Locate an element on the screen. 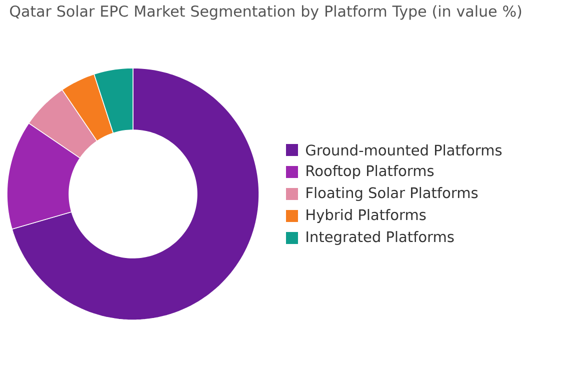 The image size is (566, 389). chart-title: Qatar Solar EPC Market Segmentation by Platform Type (in value %) is located at coordinates (266, 12).